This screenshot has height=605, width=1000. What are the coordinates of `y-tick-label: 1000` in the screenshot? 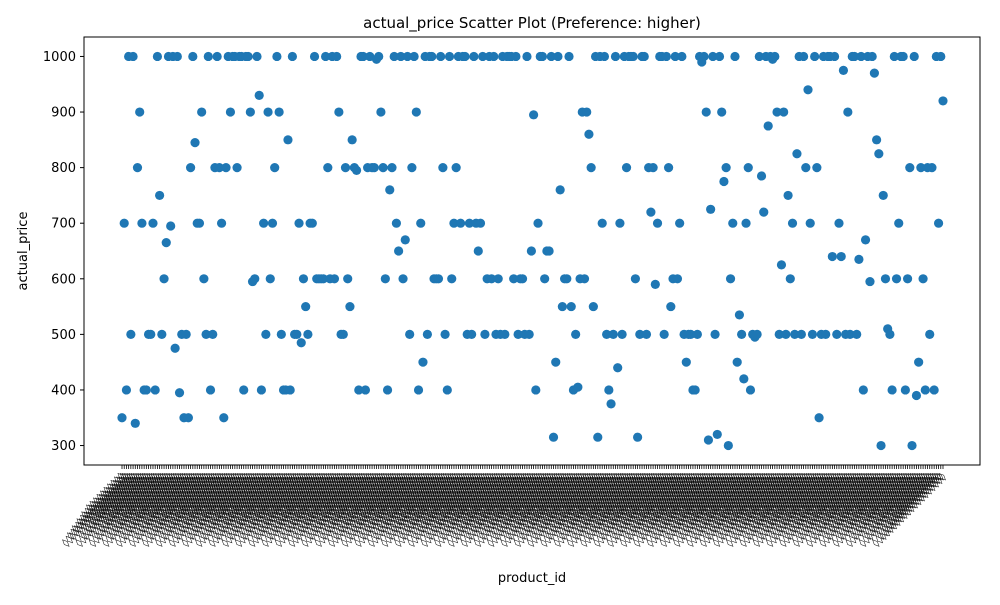 It's located at (59, 57).